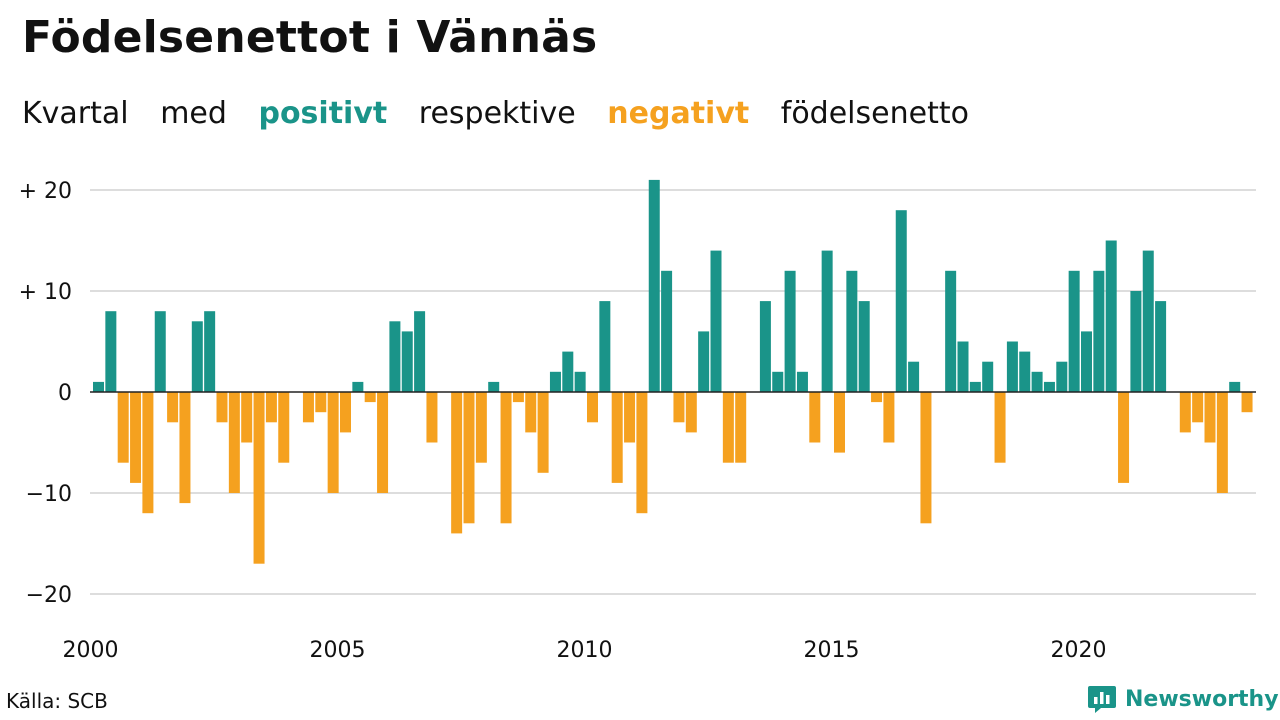  I want to click on bar-chart-speech-bubble-icon, so click(1102, 699).